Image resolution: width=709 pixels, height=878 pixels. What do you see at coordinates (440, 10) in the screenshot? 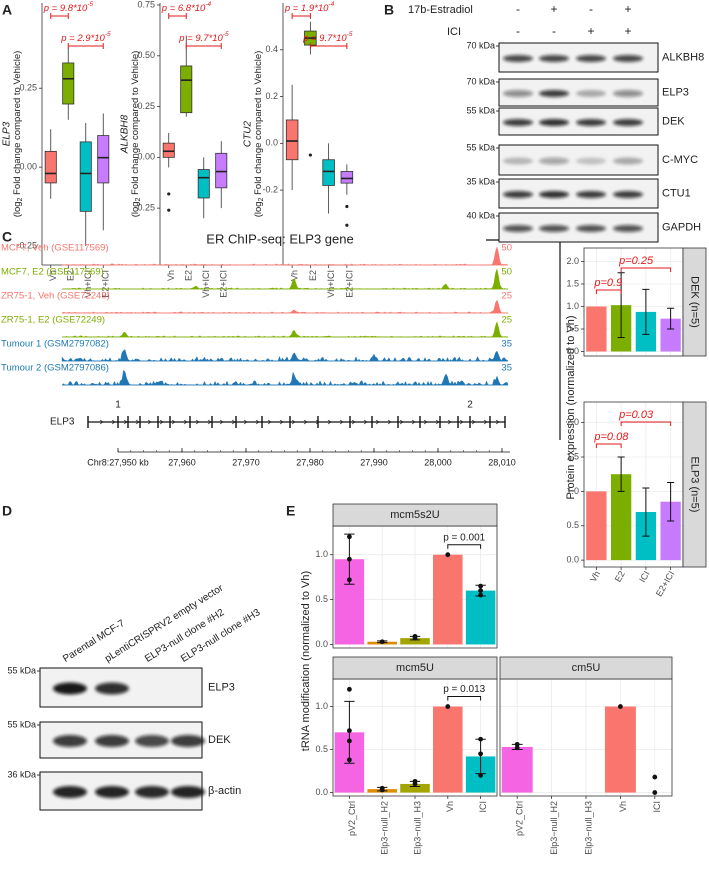
I see `treatment-label: 17b-Estradiol` at bounding box center [440, 10].